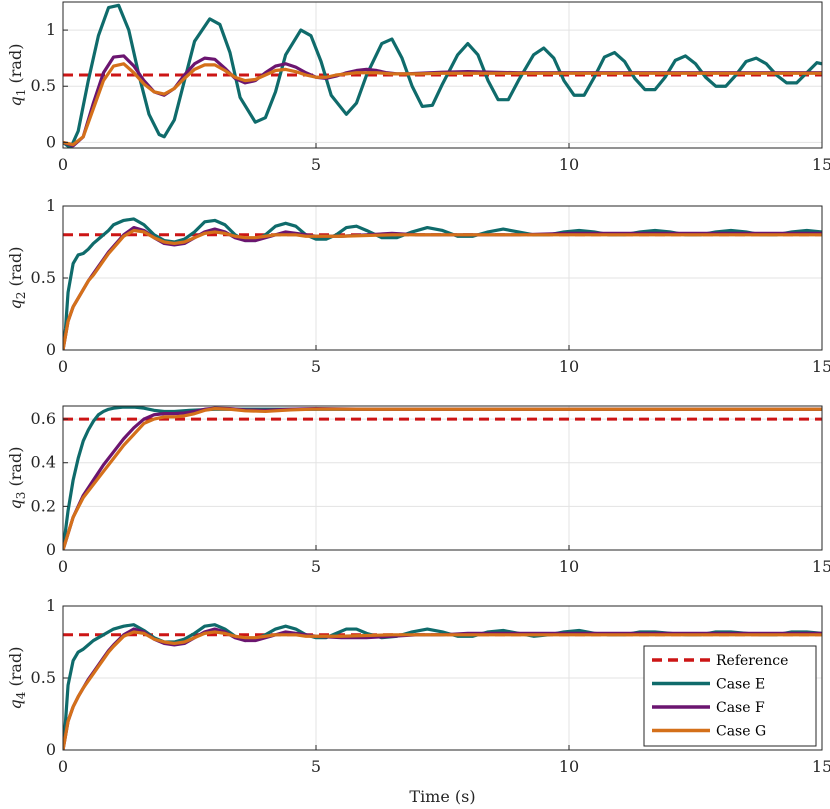 Image resolution: width=830 pixels, height=809 pixels. What do you see at coordinates (17, 478) in the screenshot?
I see `y-axis-label: q3 (rad)` at bounding box center [17, 478].